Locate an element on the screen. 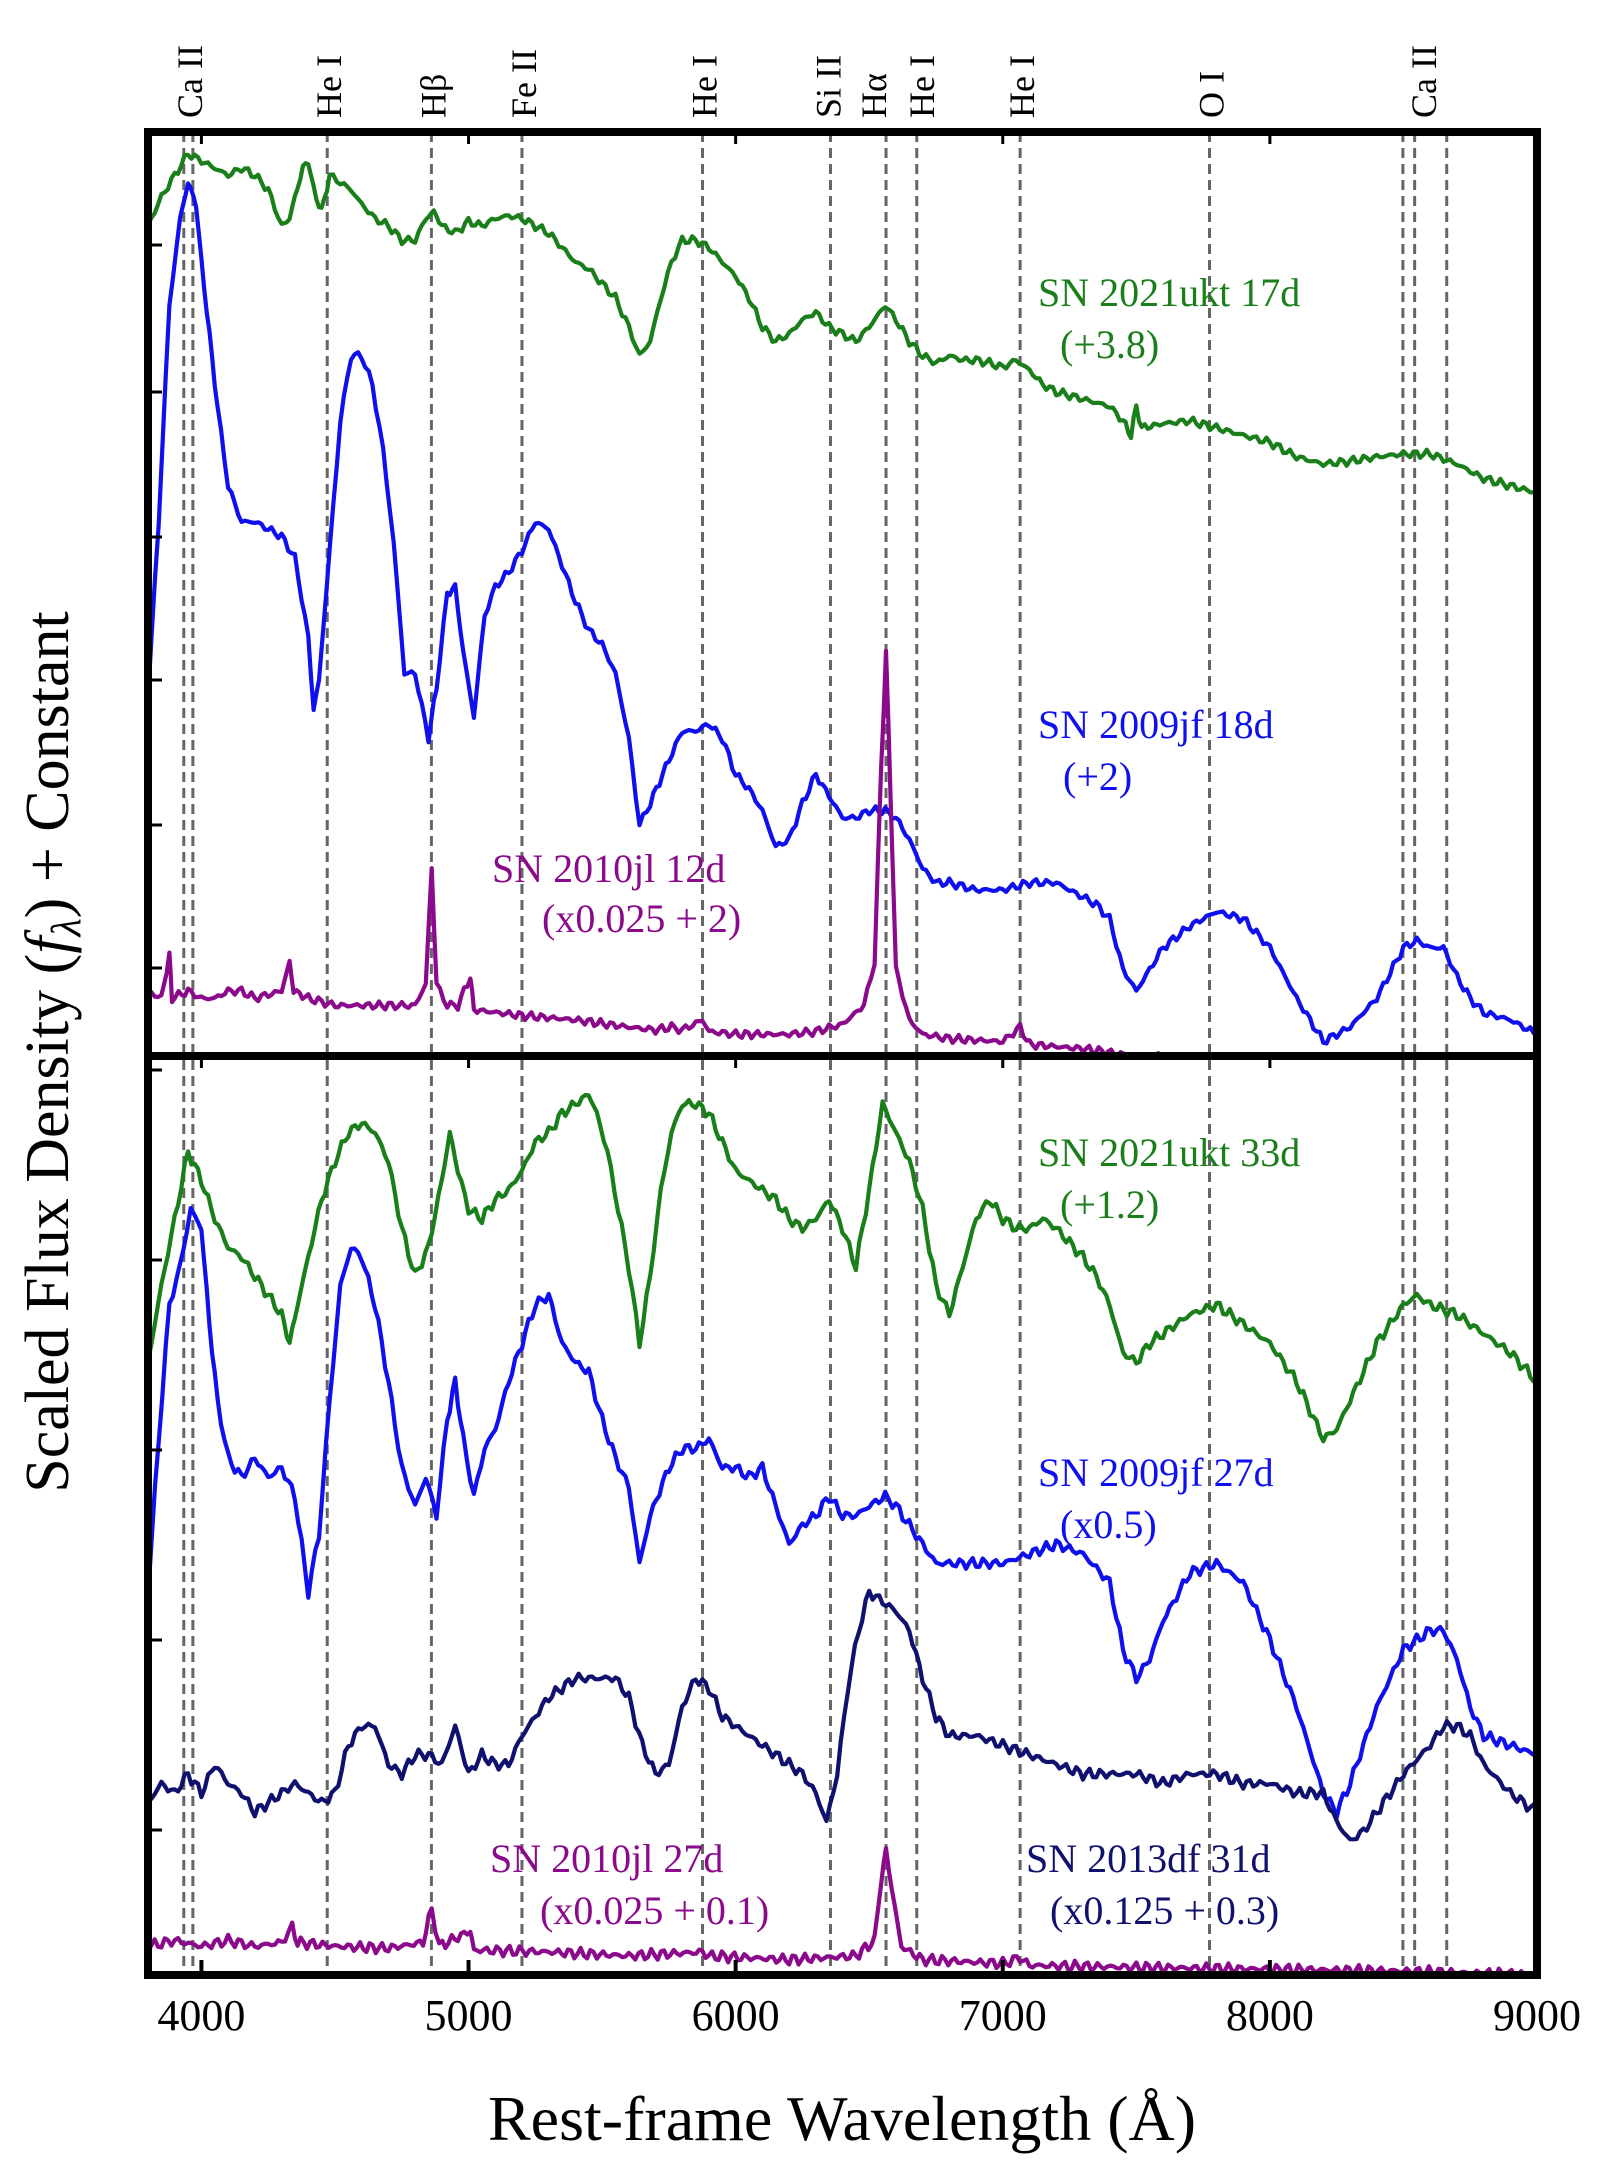  x-tick-label: 4000 is located at coordinates (201, 2015).